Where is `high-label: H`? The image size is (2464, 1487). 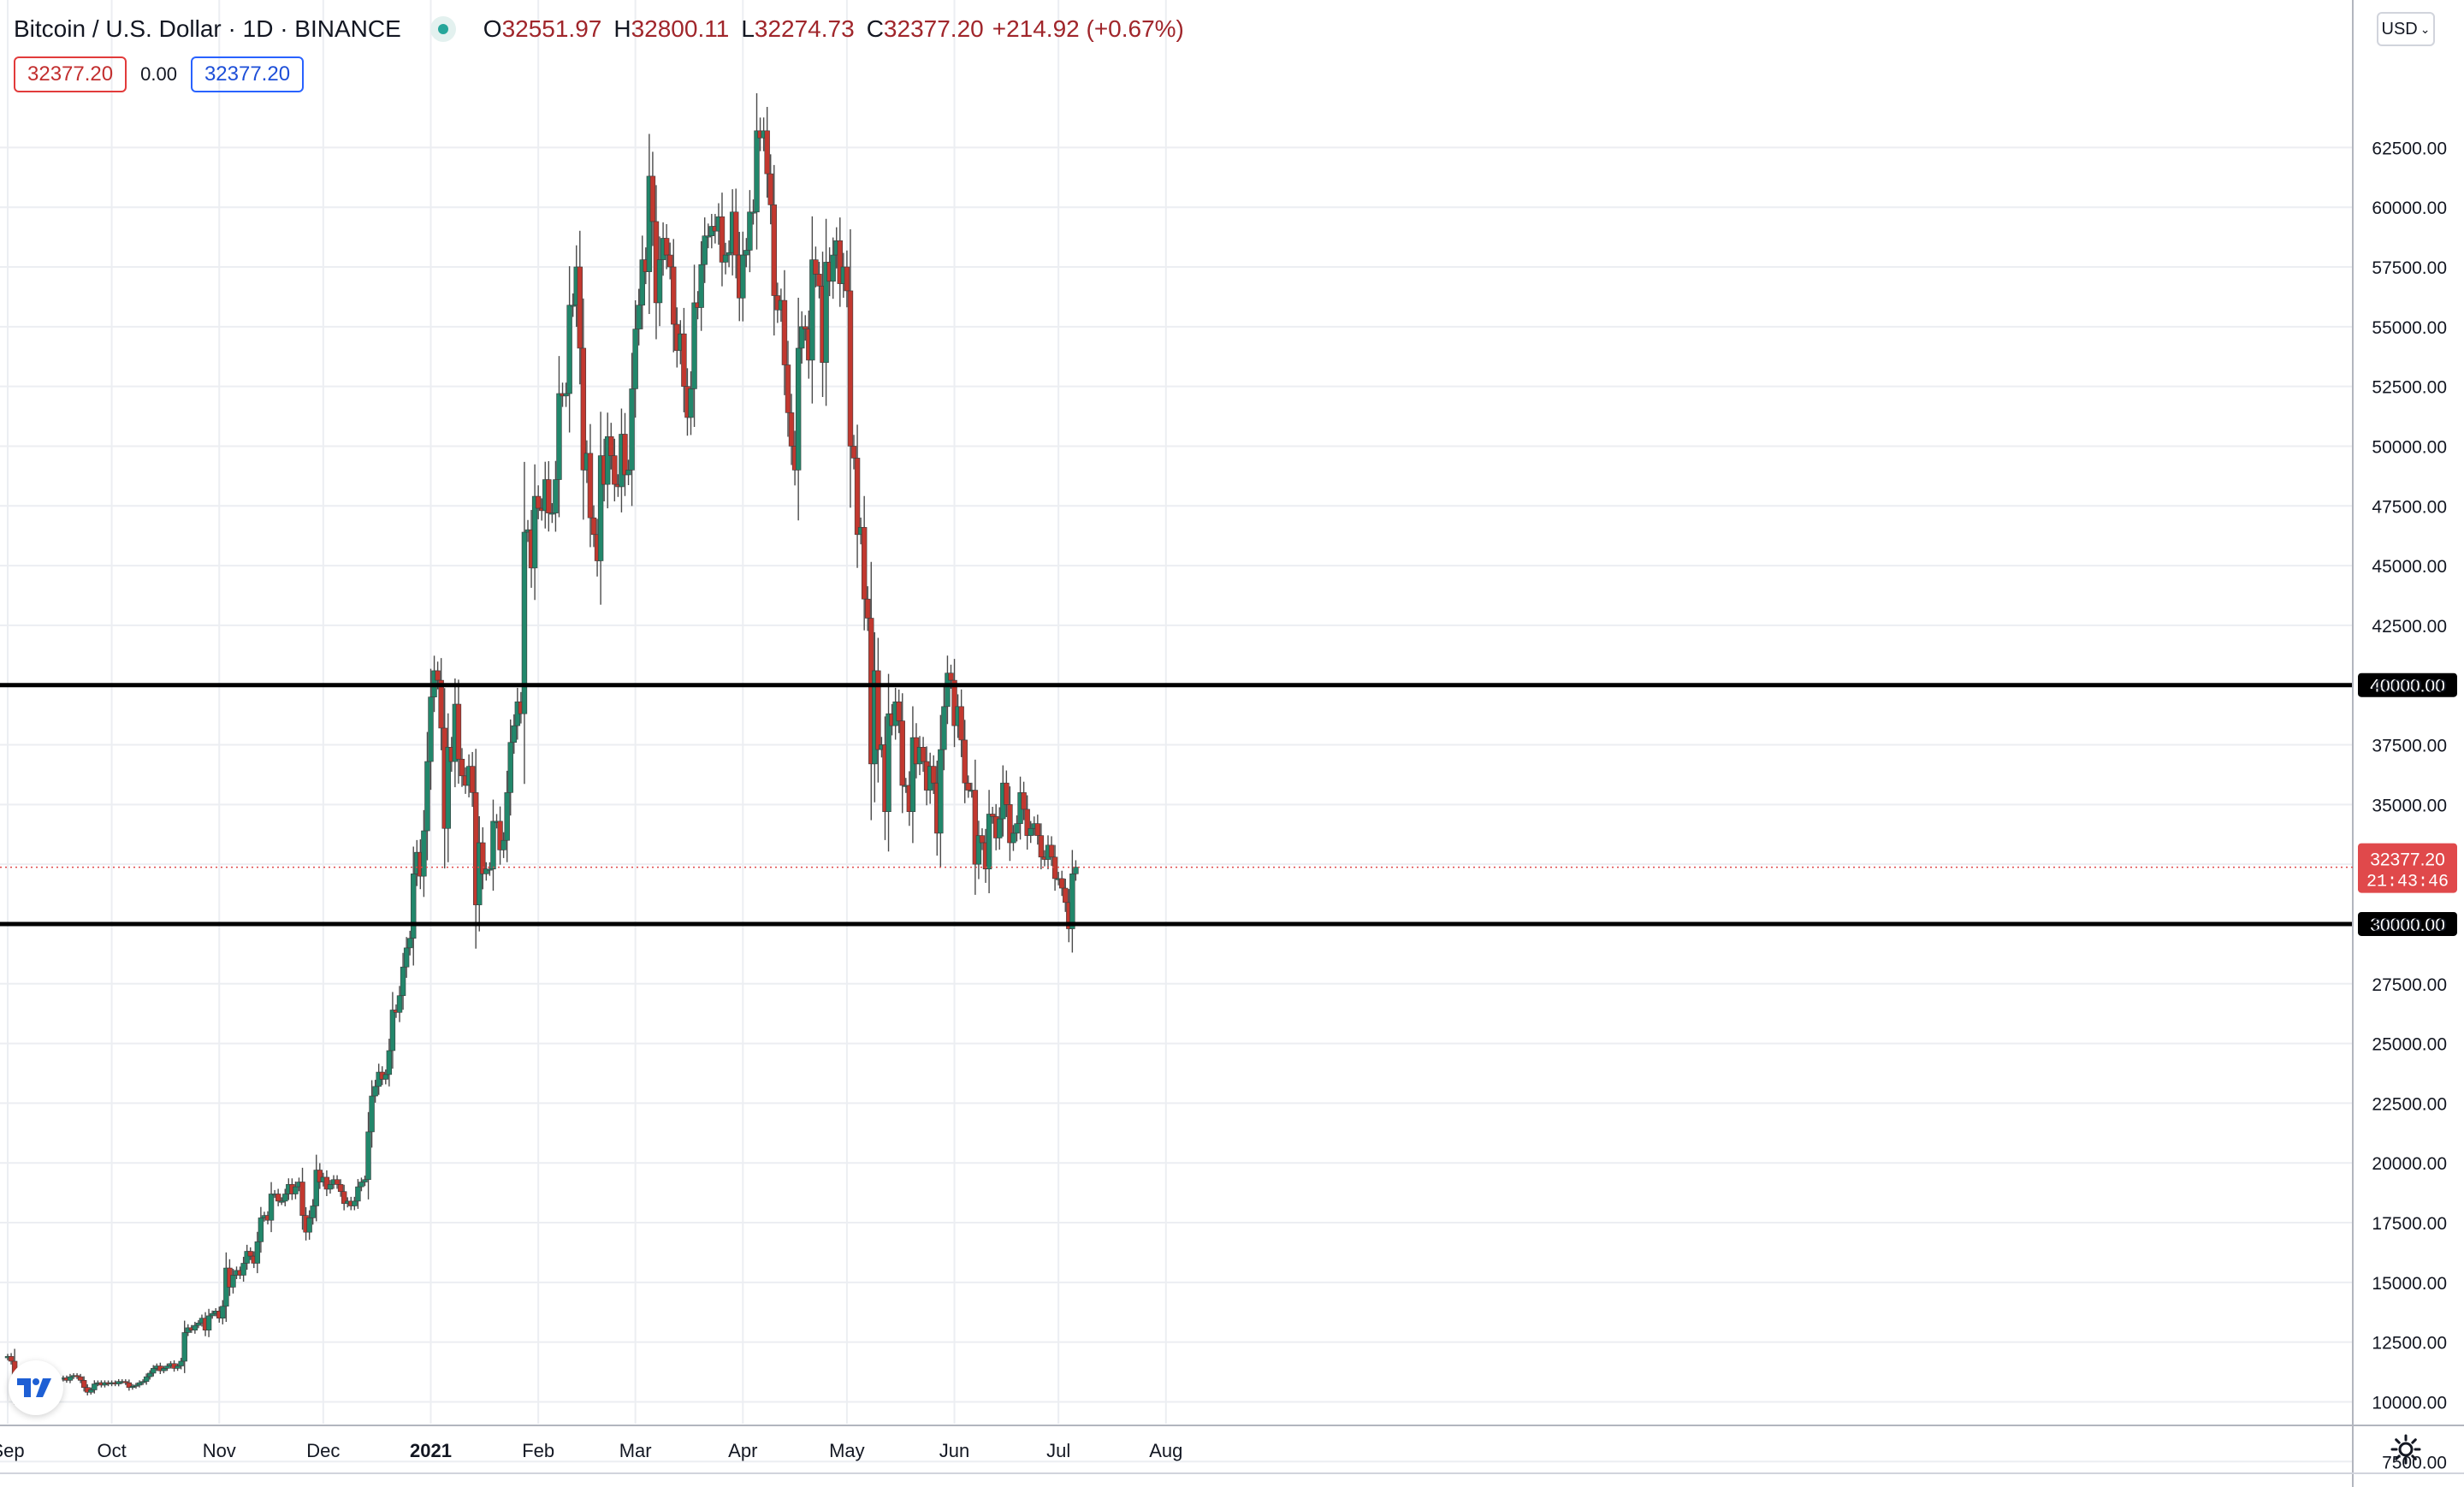 high-label: H is located at coordinates (622, 28).